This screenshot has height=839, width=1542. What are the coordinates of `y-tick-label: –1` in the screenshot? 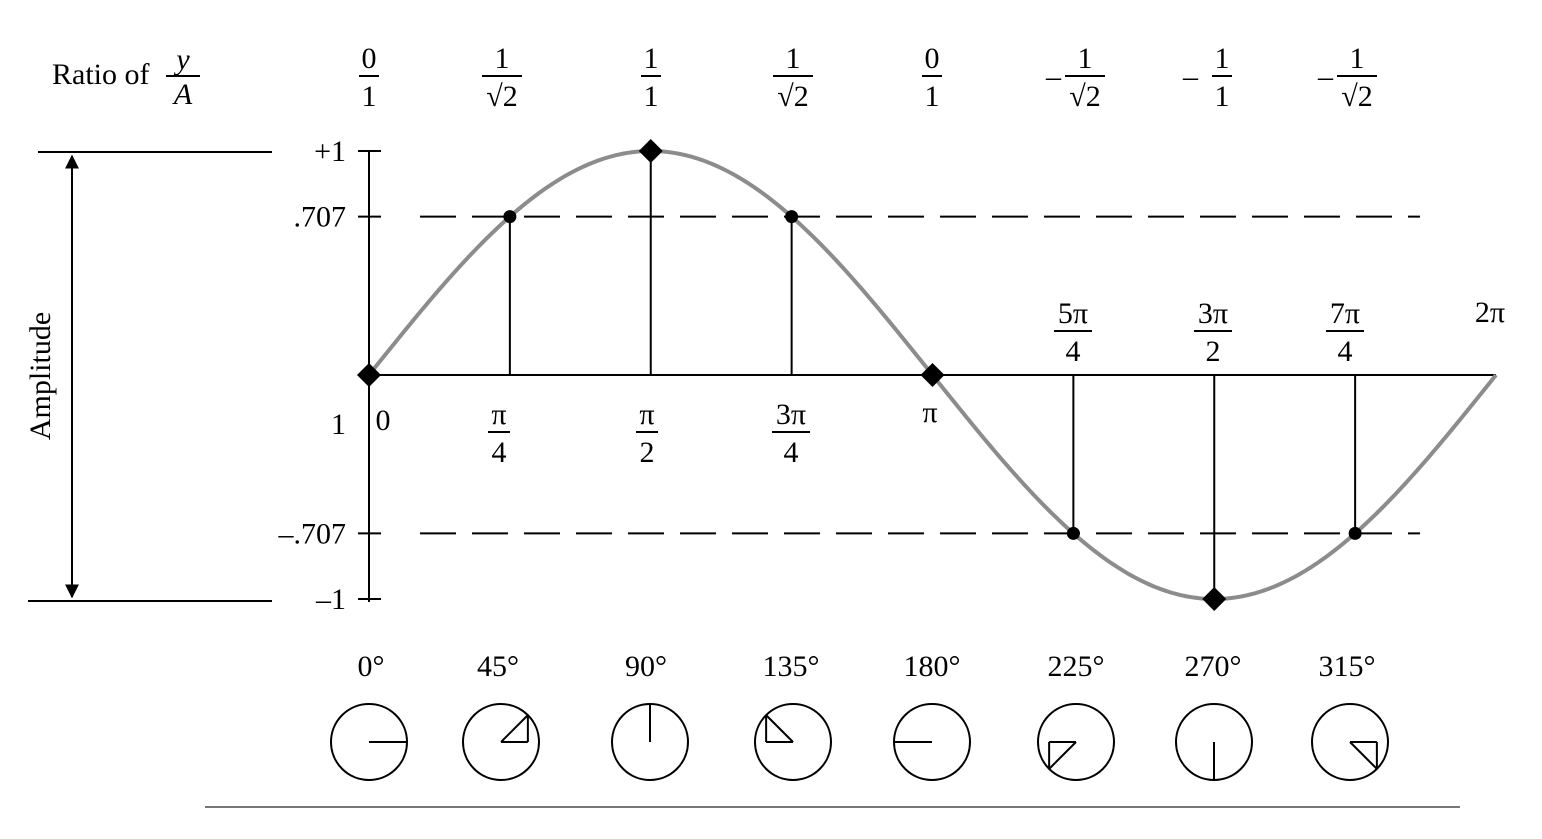 It's located at (330, 599).